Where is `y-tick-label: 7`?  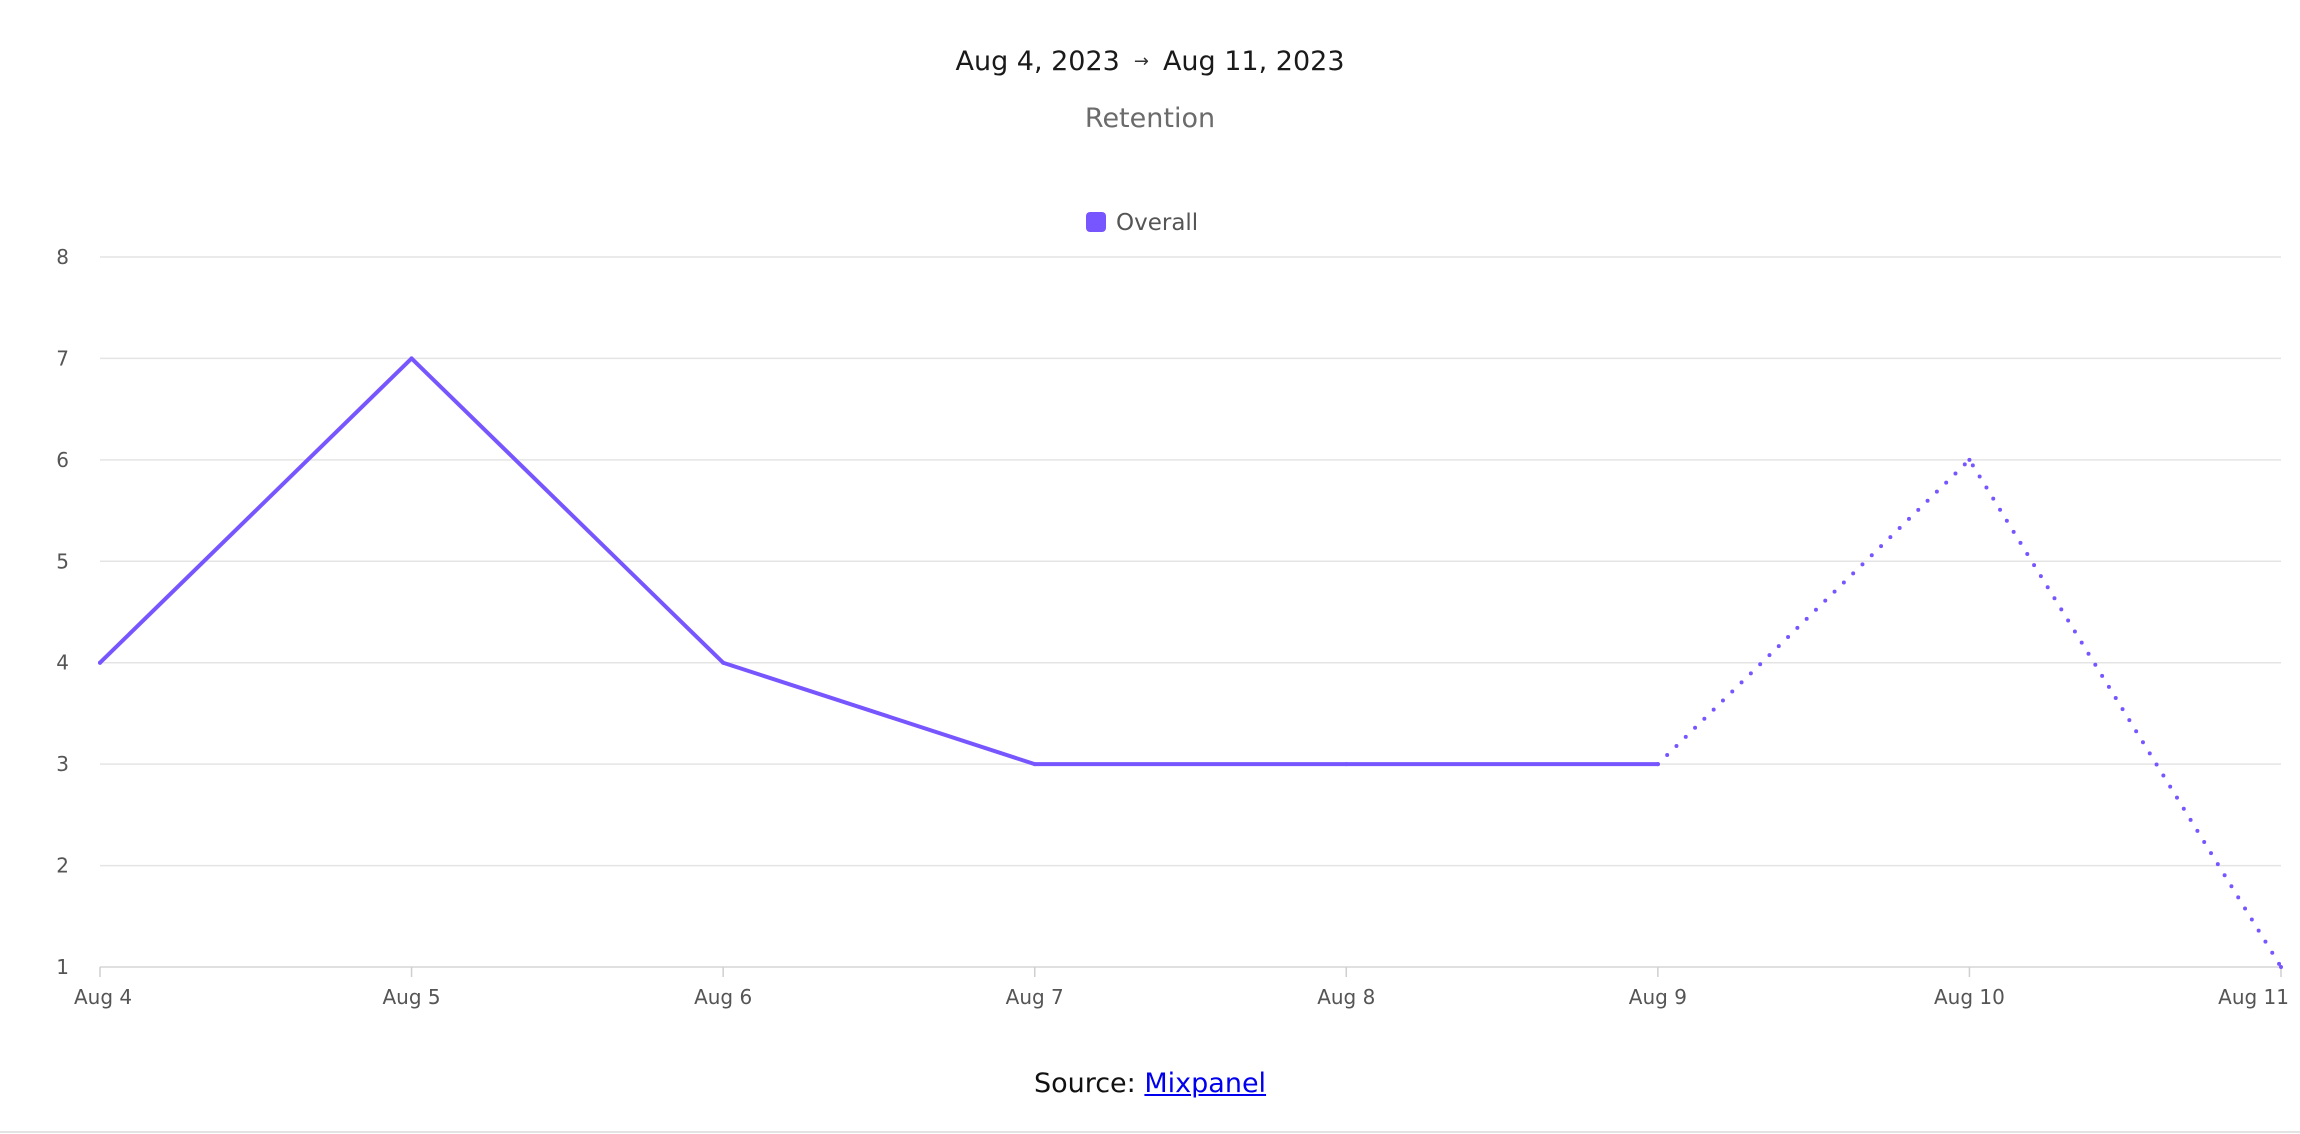 y-tick-label: 7 is located at coordinates (62, 358).